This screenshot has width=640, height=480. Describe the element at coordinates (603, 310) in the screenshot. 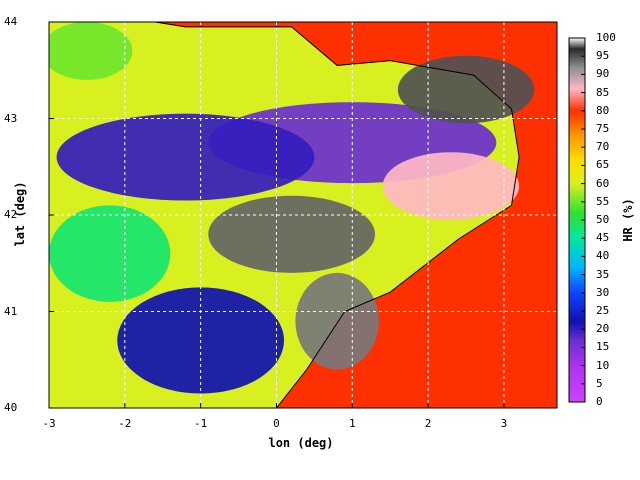

I see `colorbar-tick-label: 25` at that location.